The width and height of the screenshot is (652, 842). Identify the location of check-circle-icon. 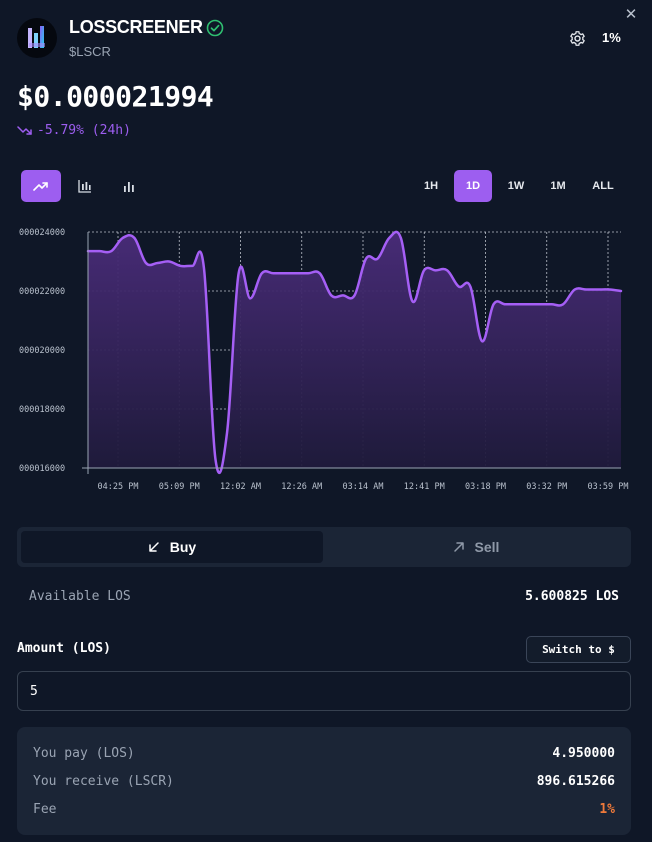
(215, 28).